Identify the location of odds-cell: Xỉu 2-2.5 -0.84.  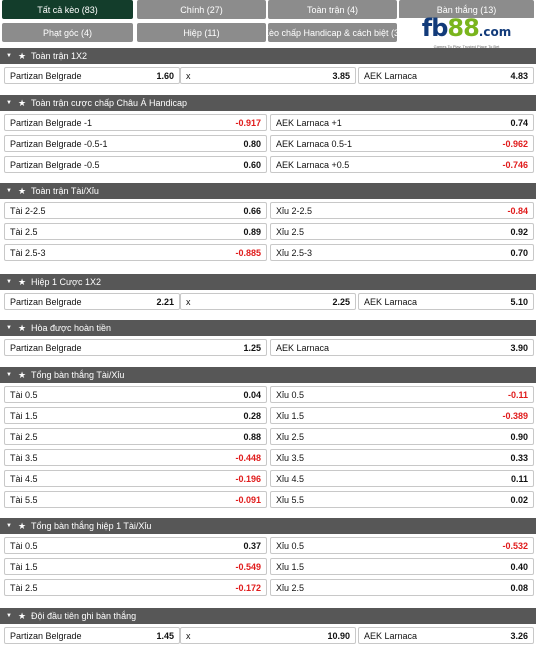
(402, 210).